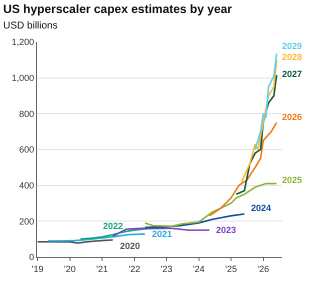 This screenshot has height=286, width=316. What do you see at coordinates (31, 257) in the screenshot?
I see `y-tick-label: 0` at bounding box center [31, 257].